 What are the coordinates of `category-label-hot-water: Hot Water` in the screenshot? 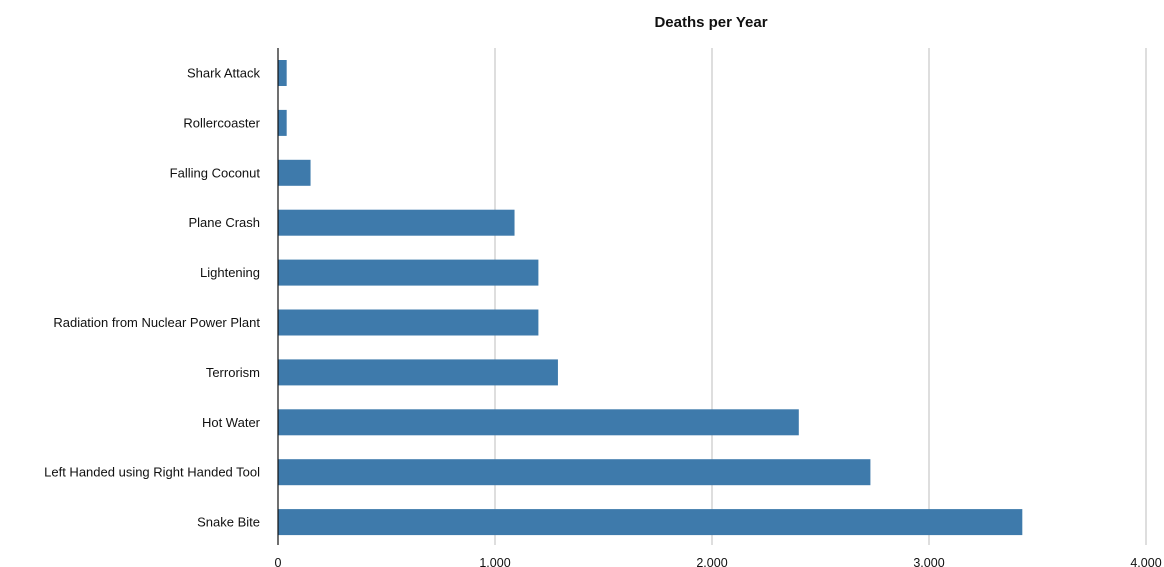 It's located at (231, 422).